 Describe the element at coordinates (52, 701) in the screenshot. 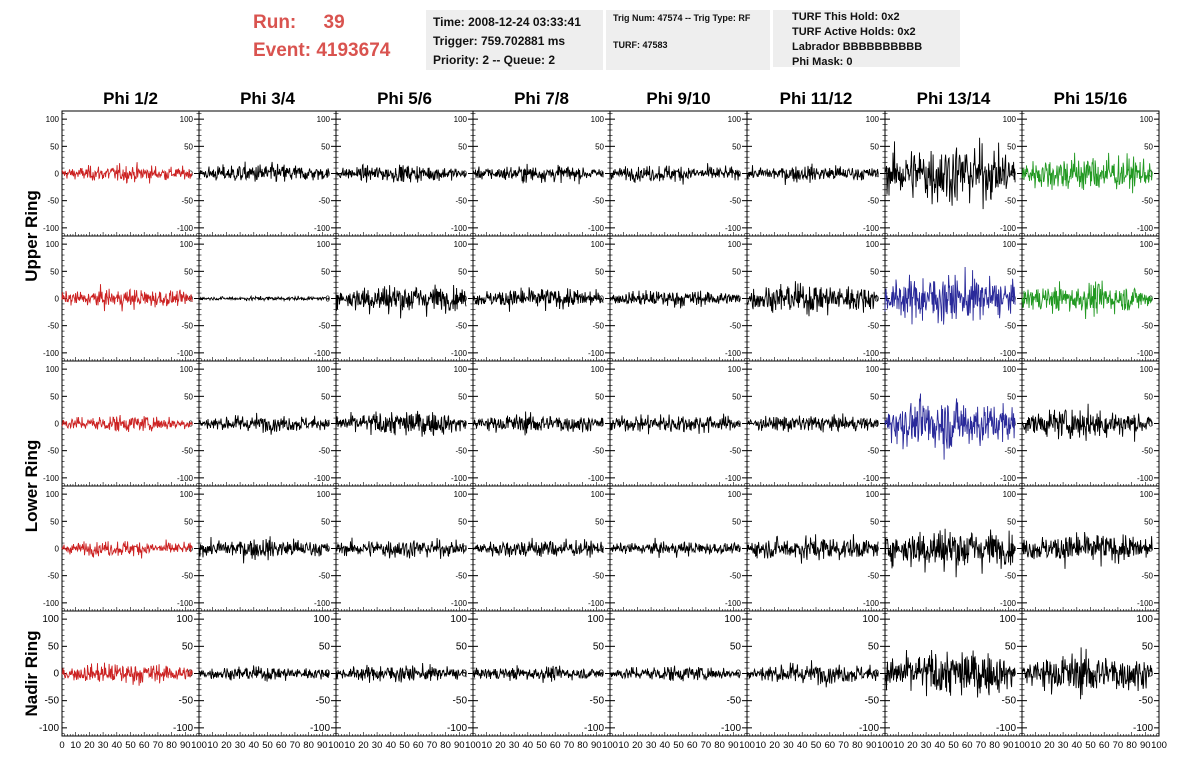

I see `y-tick-label: -50` at that location.